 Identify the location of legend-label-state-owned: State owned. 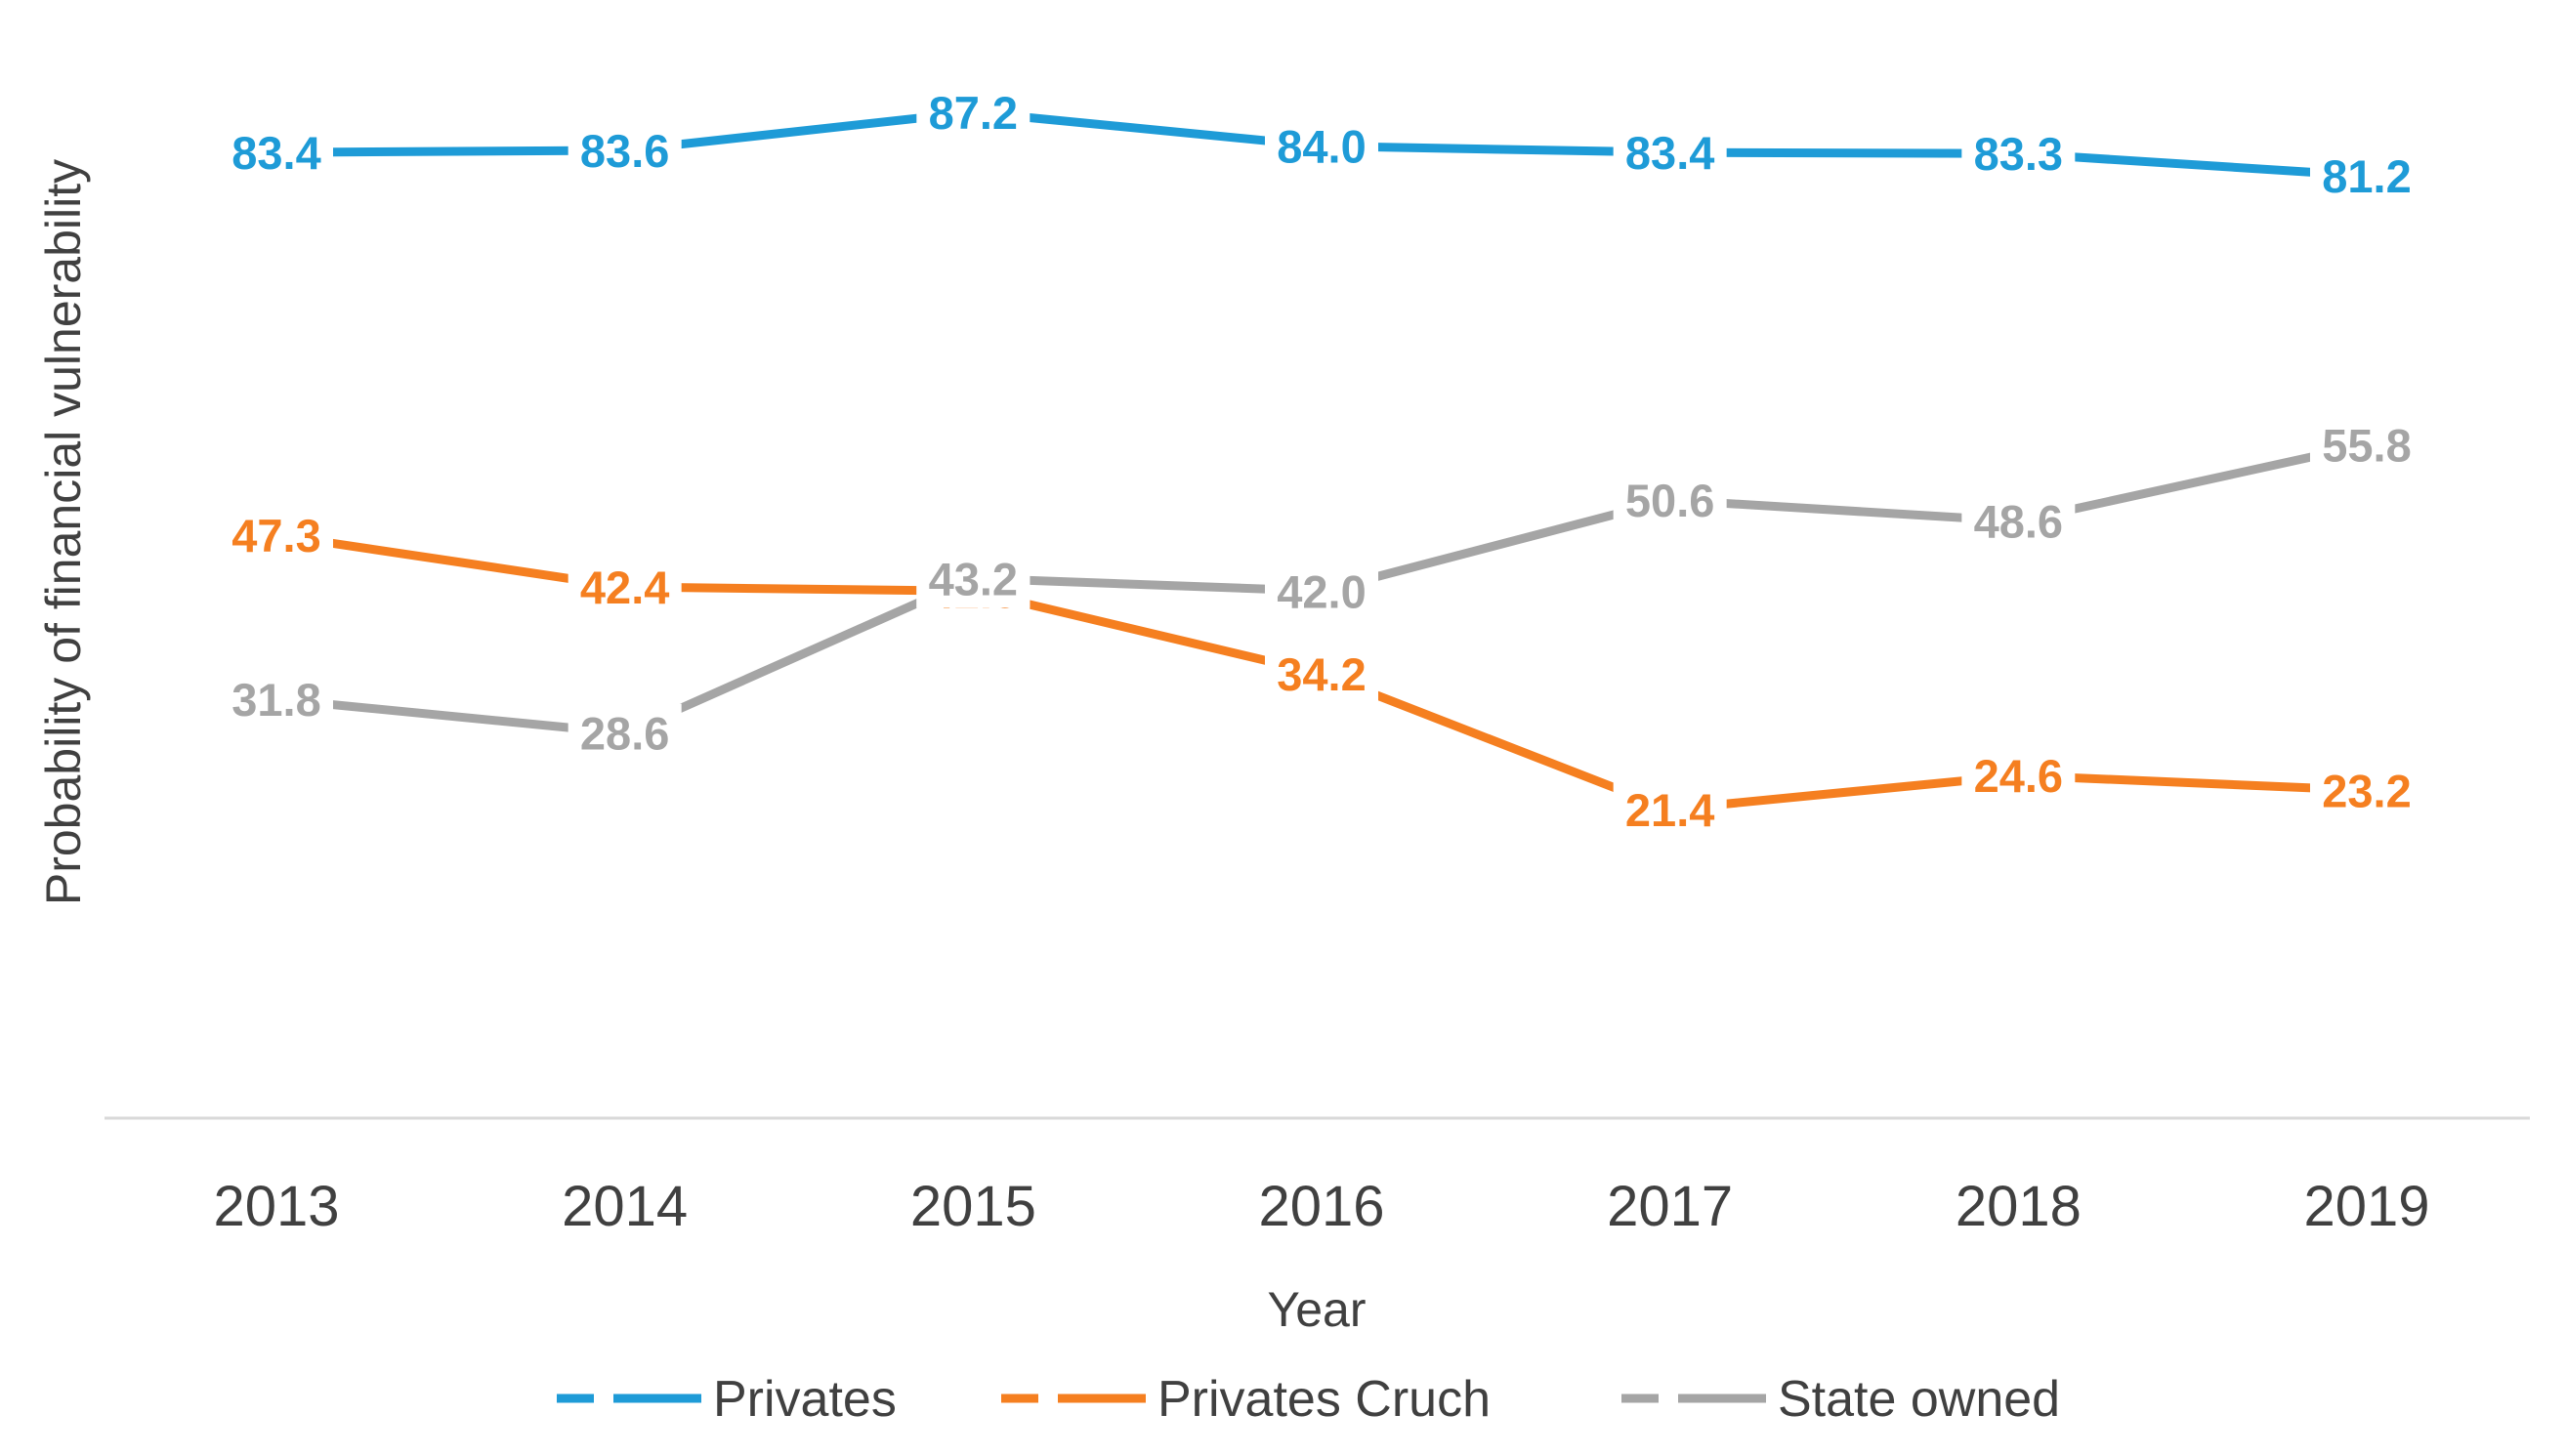
(1919, 1399).